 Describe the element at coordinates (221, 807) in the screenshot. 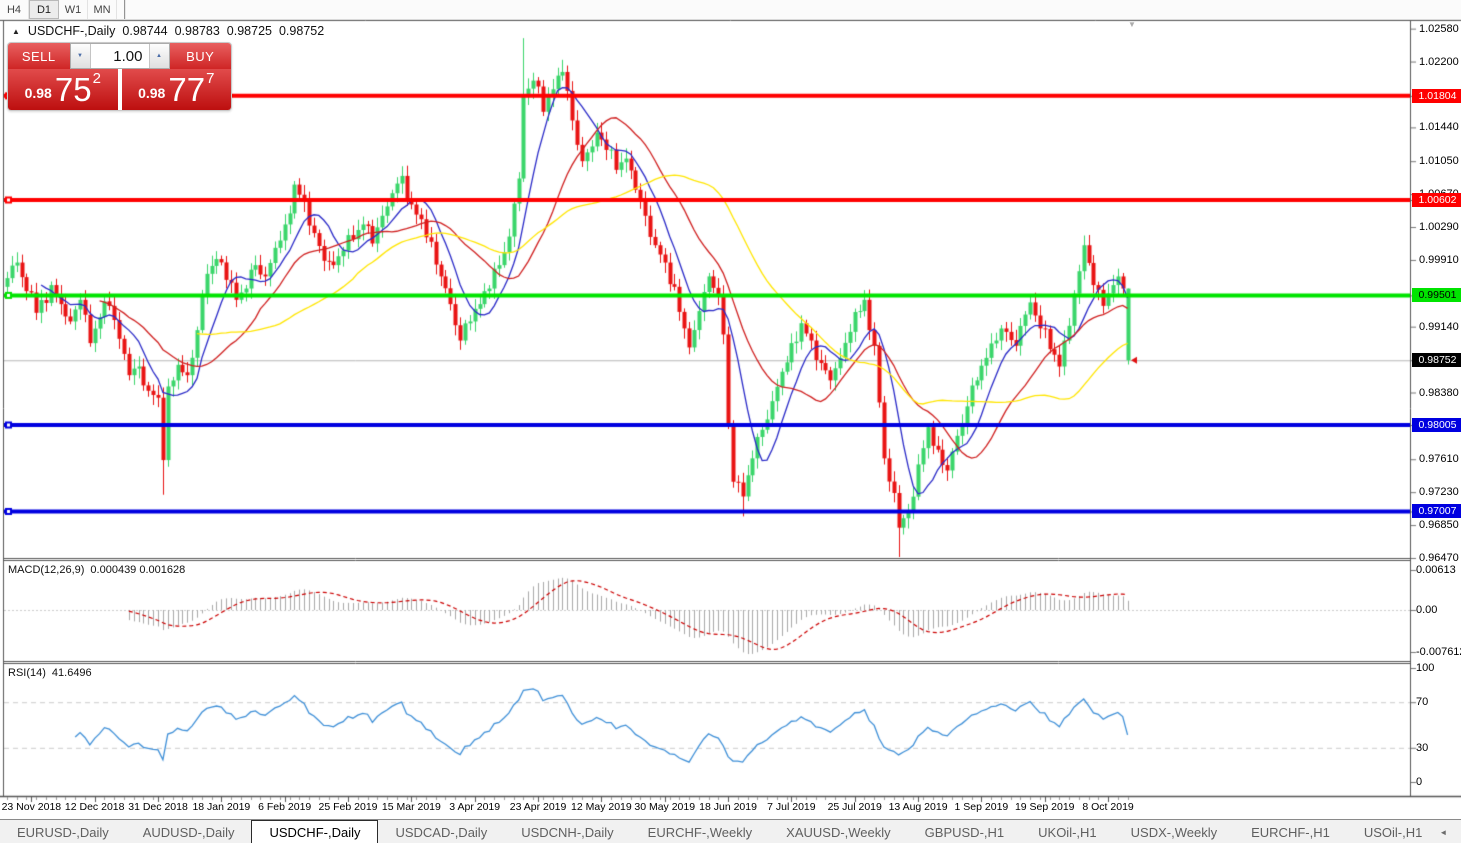

I see `date-label: 18 Jan 2019` at that location.